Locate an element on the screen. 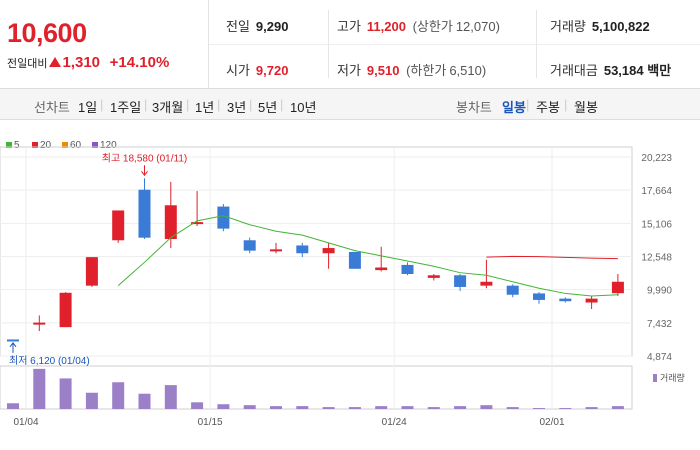 This screenshot has width=700, height=450. prev-close-value: 9,290 is located at coordinates (272, 26).